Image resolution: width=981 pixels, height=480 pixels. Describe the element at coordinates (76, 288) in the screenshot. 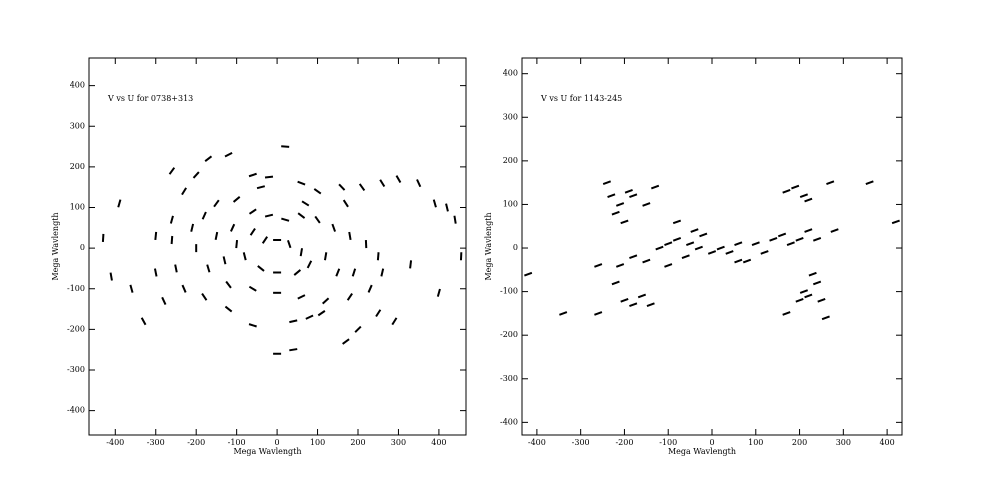

I see `y-tick-label: -100` at that location.